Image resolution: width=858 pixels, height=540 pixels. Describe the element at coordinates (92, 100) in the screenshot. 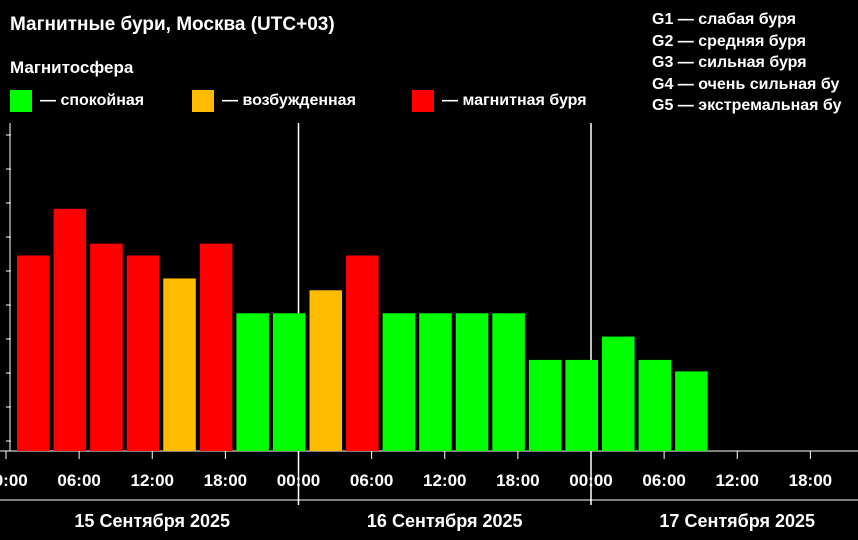

I see `legend-label-quiet: — спокойная` at that location.